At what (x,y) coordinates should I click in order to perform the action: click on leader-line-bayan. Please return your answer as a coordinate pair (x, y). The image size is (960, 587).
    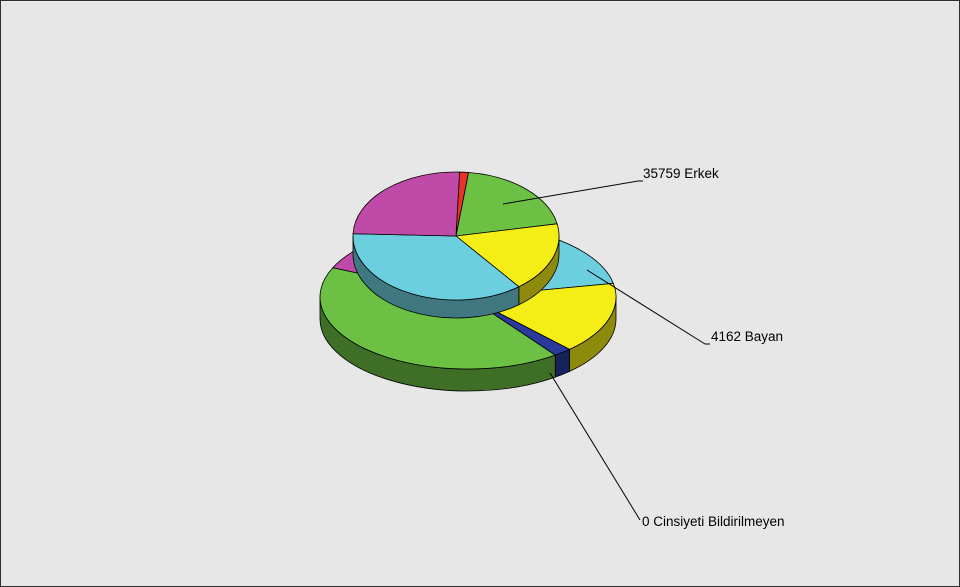
    Looking at the image, I should click on (646, 307).